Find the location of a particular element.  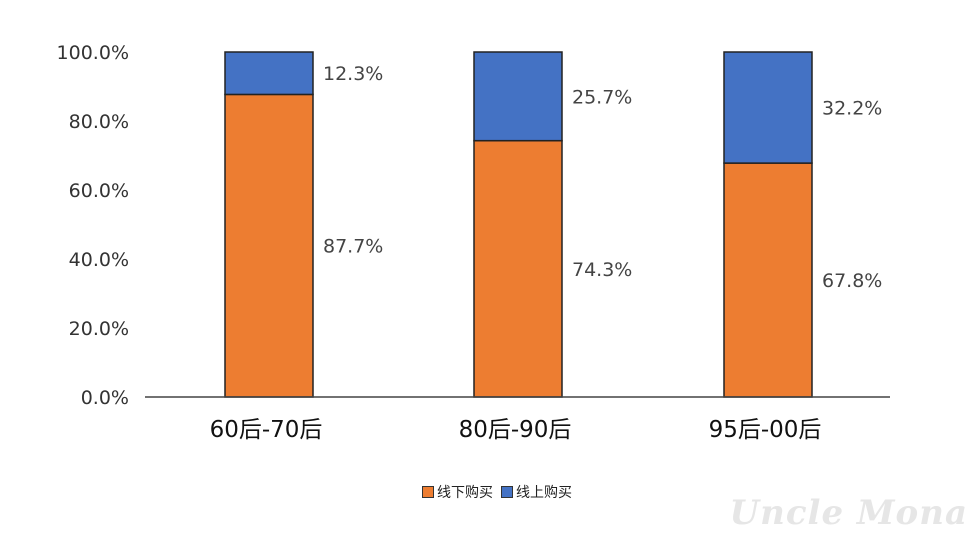

y-tick-label: 40.0% is located at coordinates (99, 260).